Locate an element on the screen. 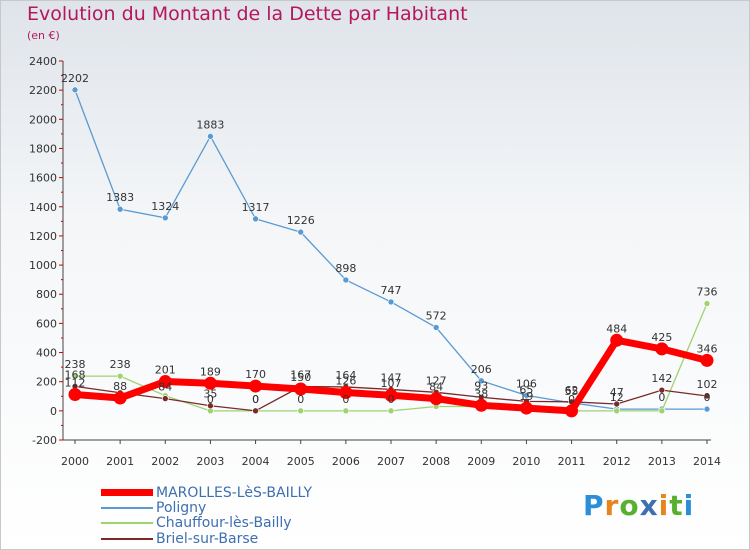  legend-item-poligny: Poligny is located at coordinates (251, 508).